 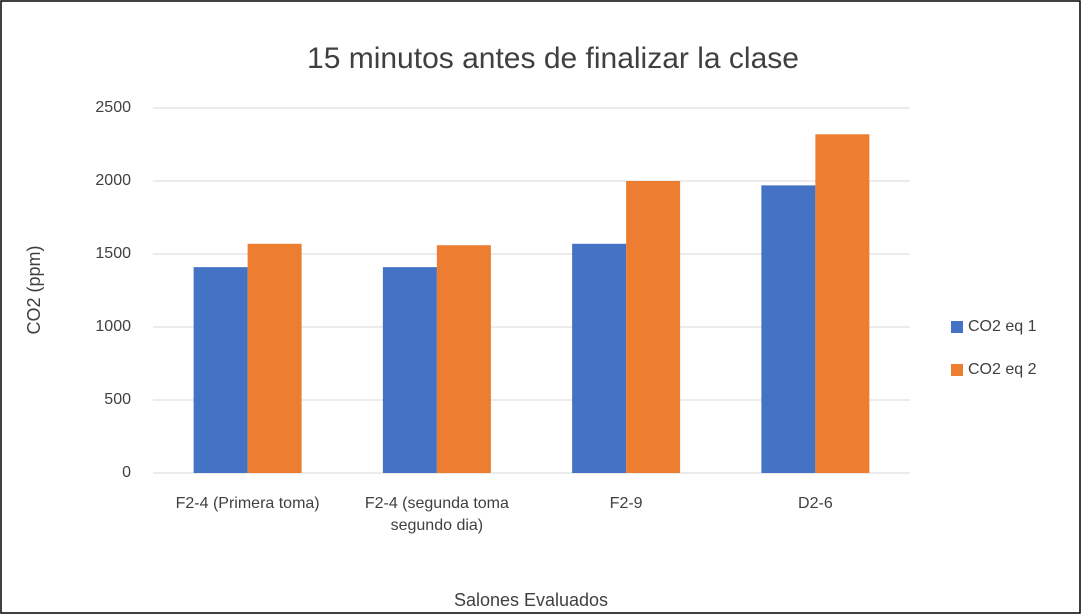 What do you see at coordinates (117, 399) in the screenshot?
I see `y-tick-label: 500` at bounding box center [117, 399].